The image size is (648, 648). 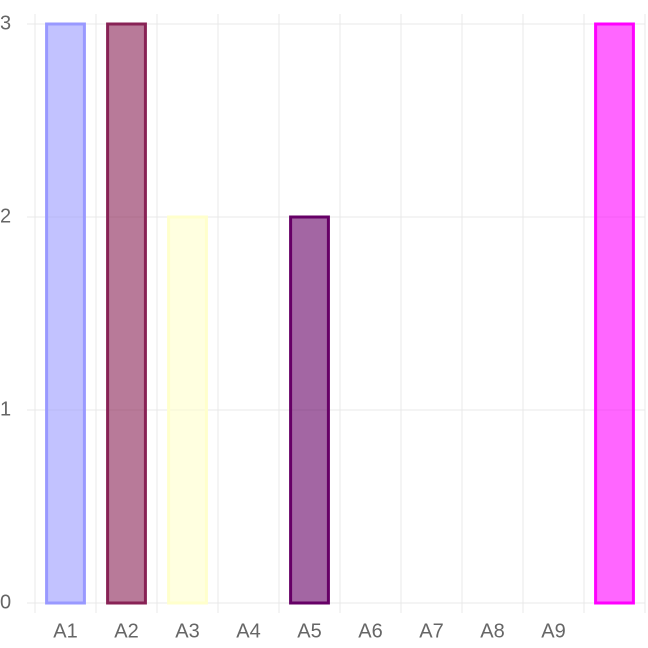 What do you see at coordinates (370, 631) in the screenshot?
I see `x-tick-label: A6` at bounding box center [370, 631].